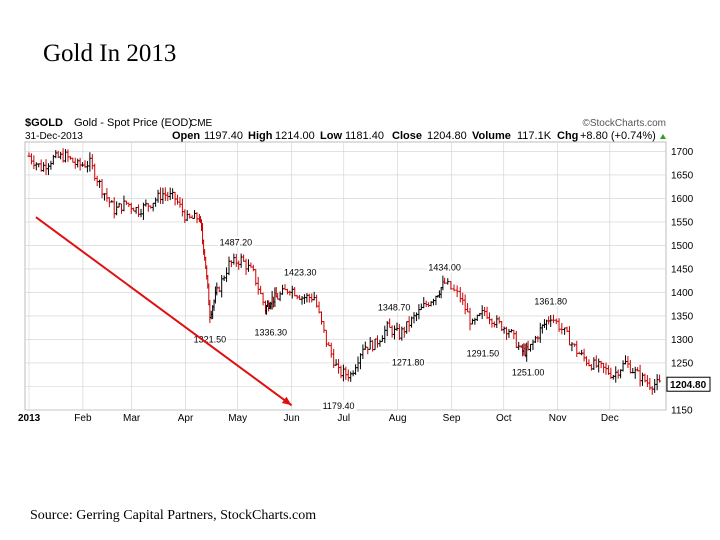 This screenshot has width=720, height=540. What do you see at coordinates (292, 418) in the screenshot?
I see `x-tick-label: Jun` at bounding box center [292, 418].